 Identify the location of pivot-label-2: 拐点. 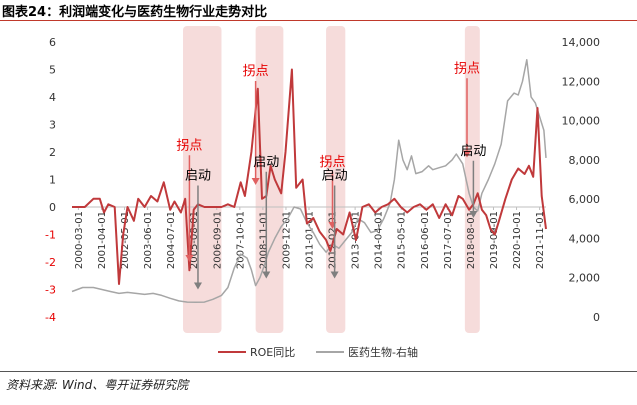
(256, 71).